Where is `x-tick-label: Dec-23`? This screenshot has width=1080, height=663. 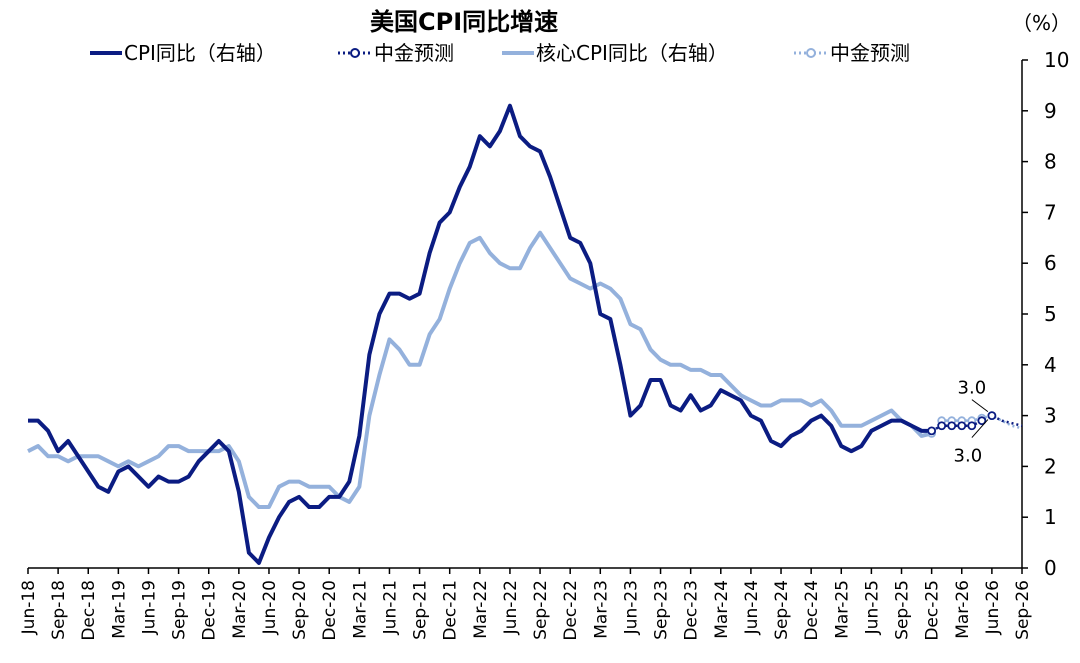 x-tick-label: Dec-23 is located at coordinates (692, 610).